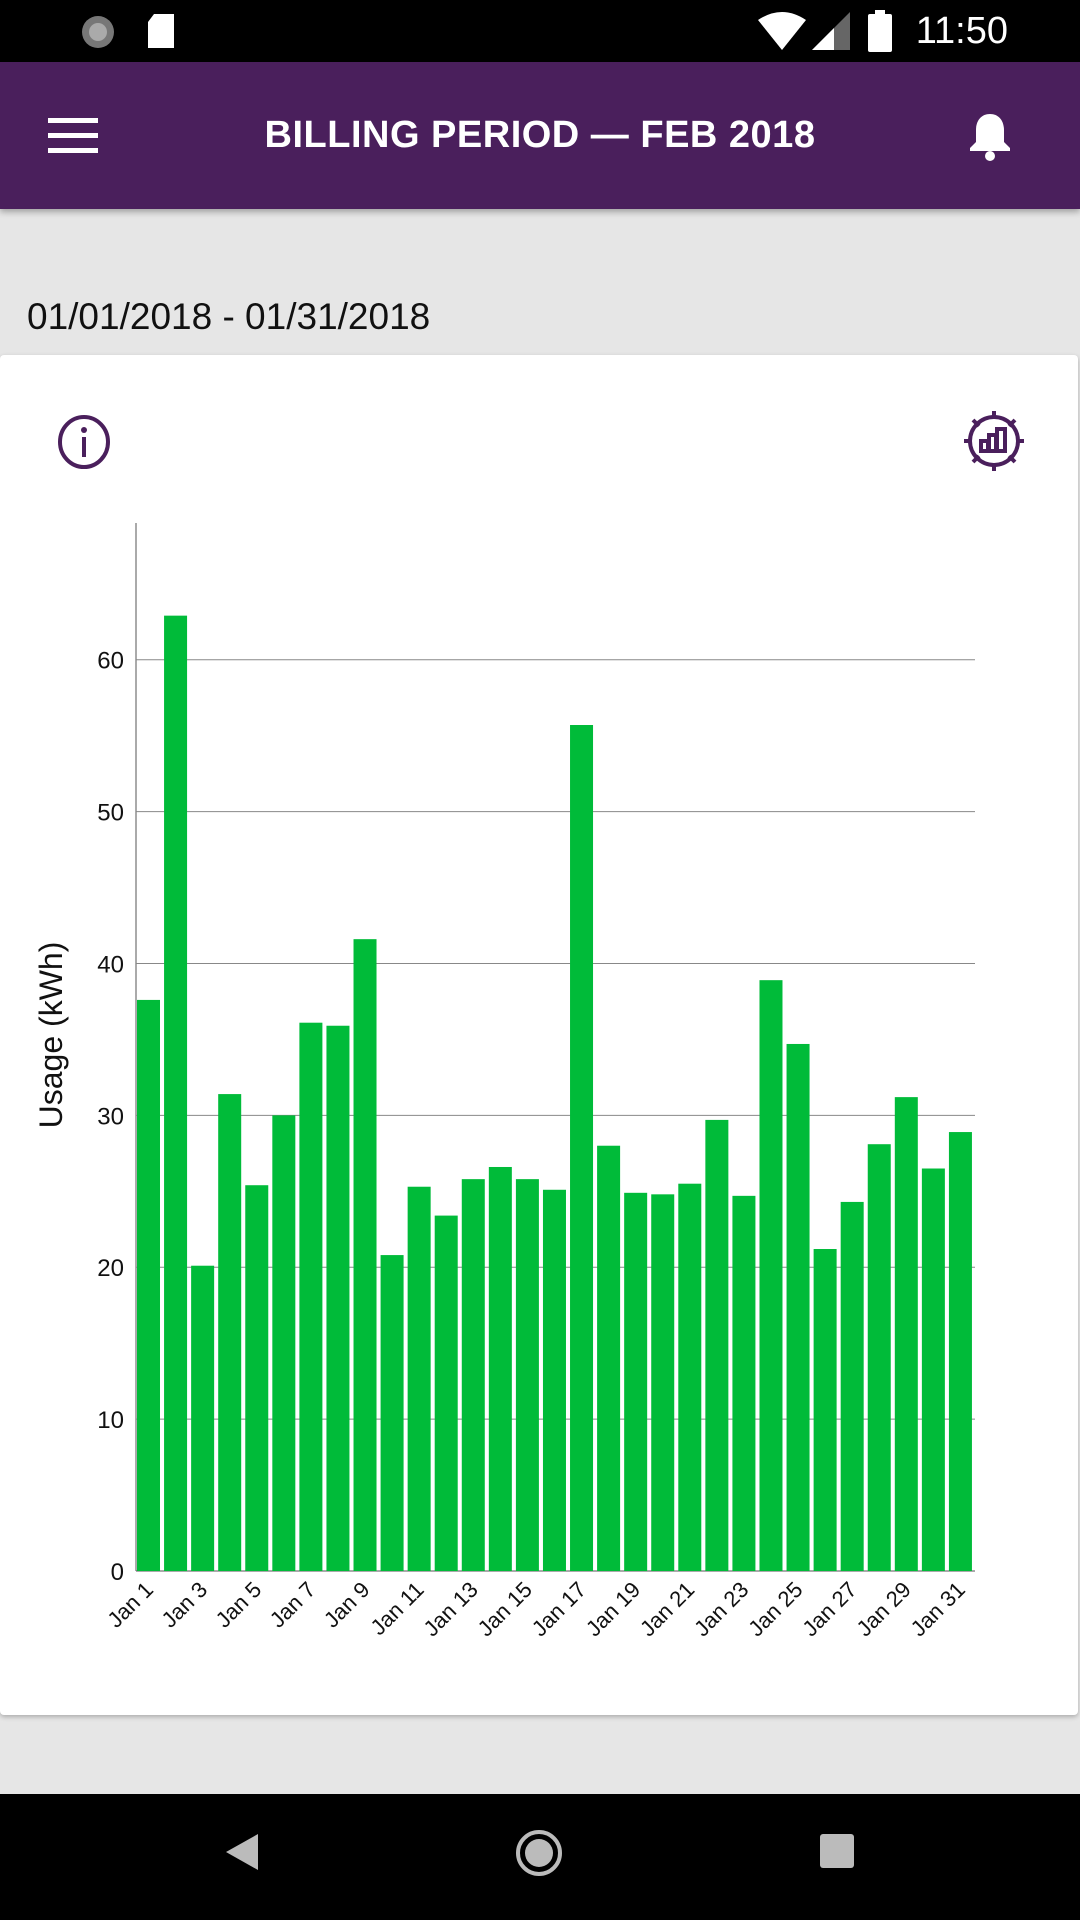  Describe the element at coordinates (880, 31) in the screenshot. I see `battery-icon` at that location.